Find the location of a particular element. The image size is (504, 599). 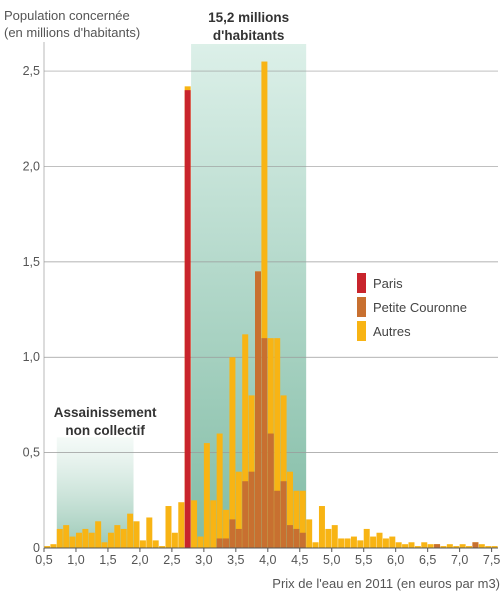

y-tick-label: 0 is located at coordinates (36, 548).